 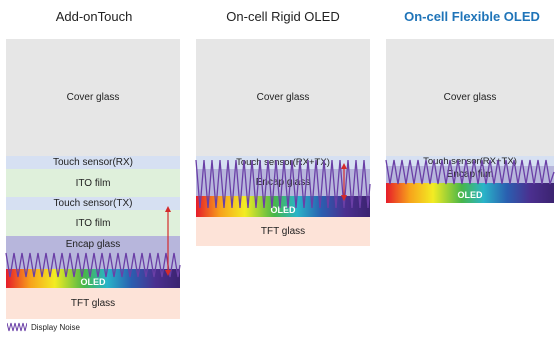 I want to click on layer-touch-sensor-tx: Touch sensor(TX), so click(x=93, y=203).